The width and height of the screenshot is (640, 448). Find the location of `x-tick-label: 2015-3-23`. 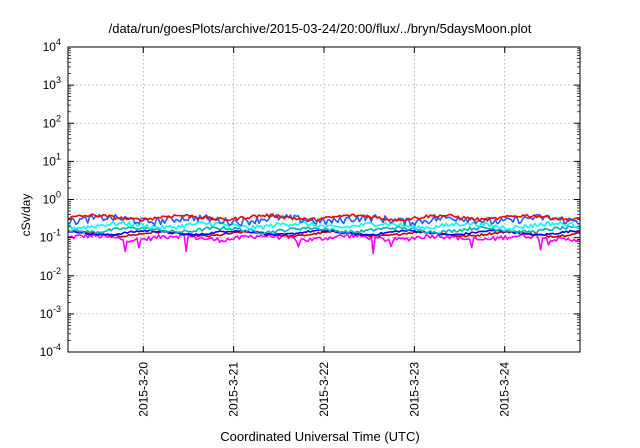

x-tick-label: 2015-3-23 is located at coordinates (414, 389).